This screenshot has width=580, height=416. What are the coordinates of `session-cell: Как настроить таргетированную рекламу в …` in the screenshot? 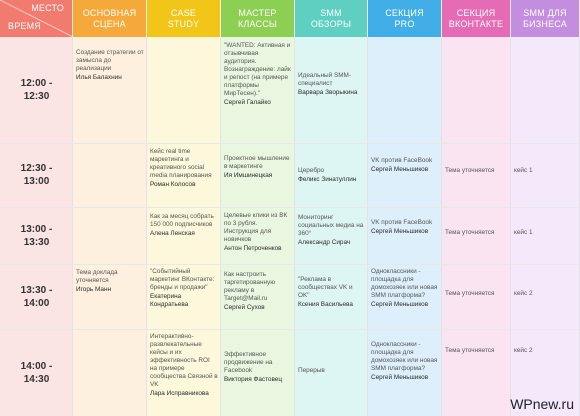 It's located at (258, 291).